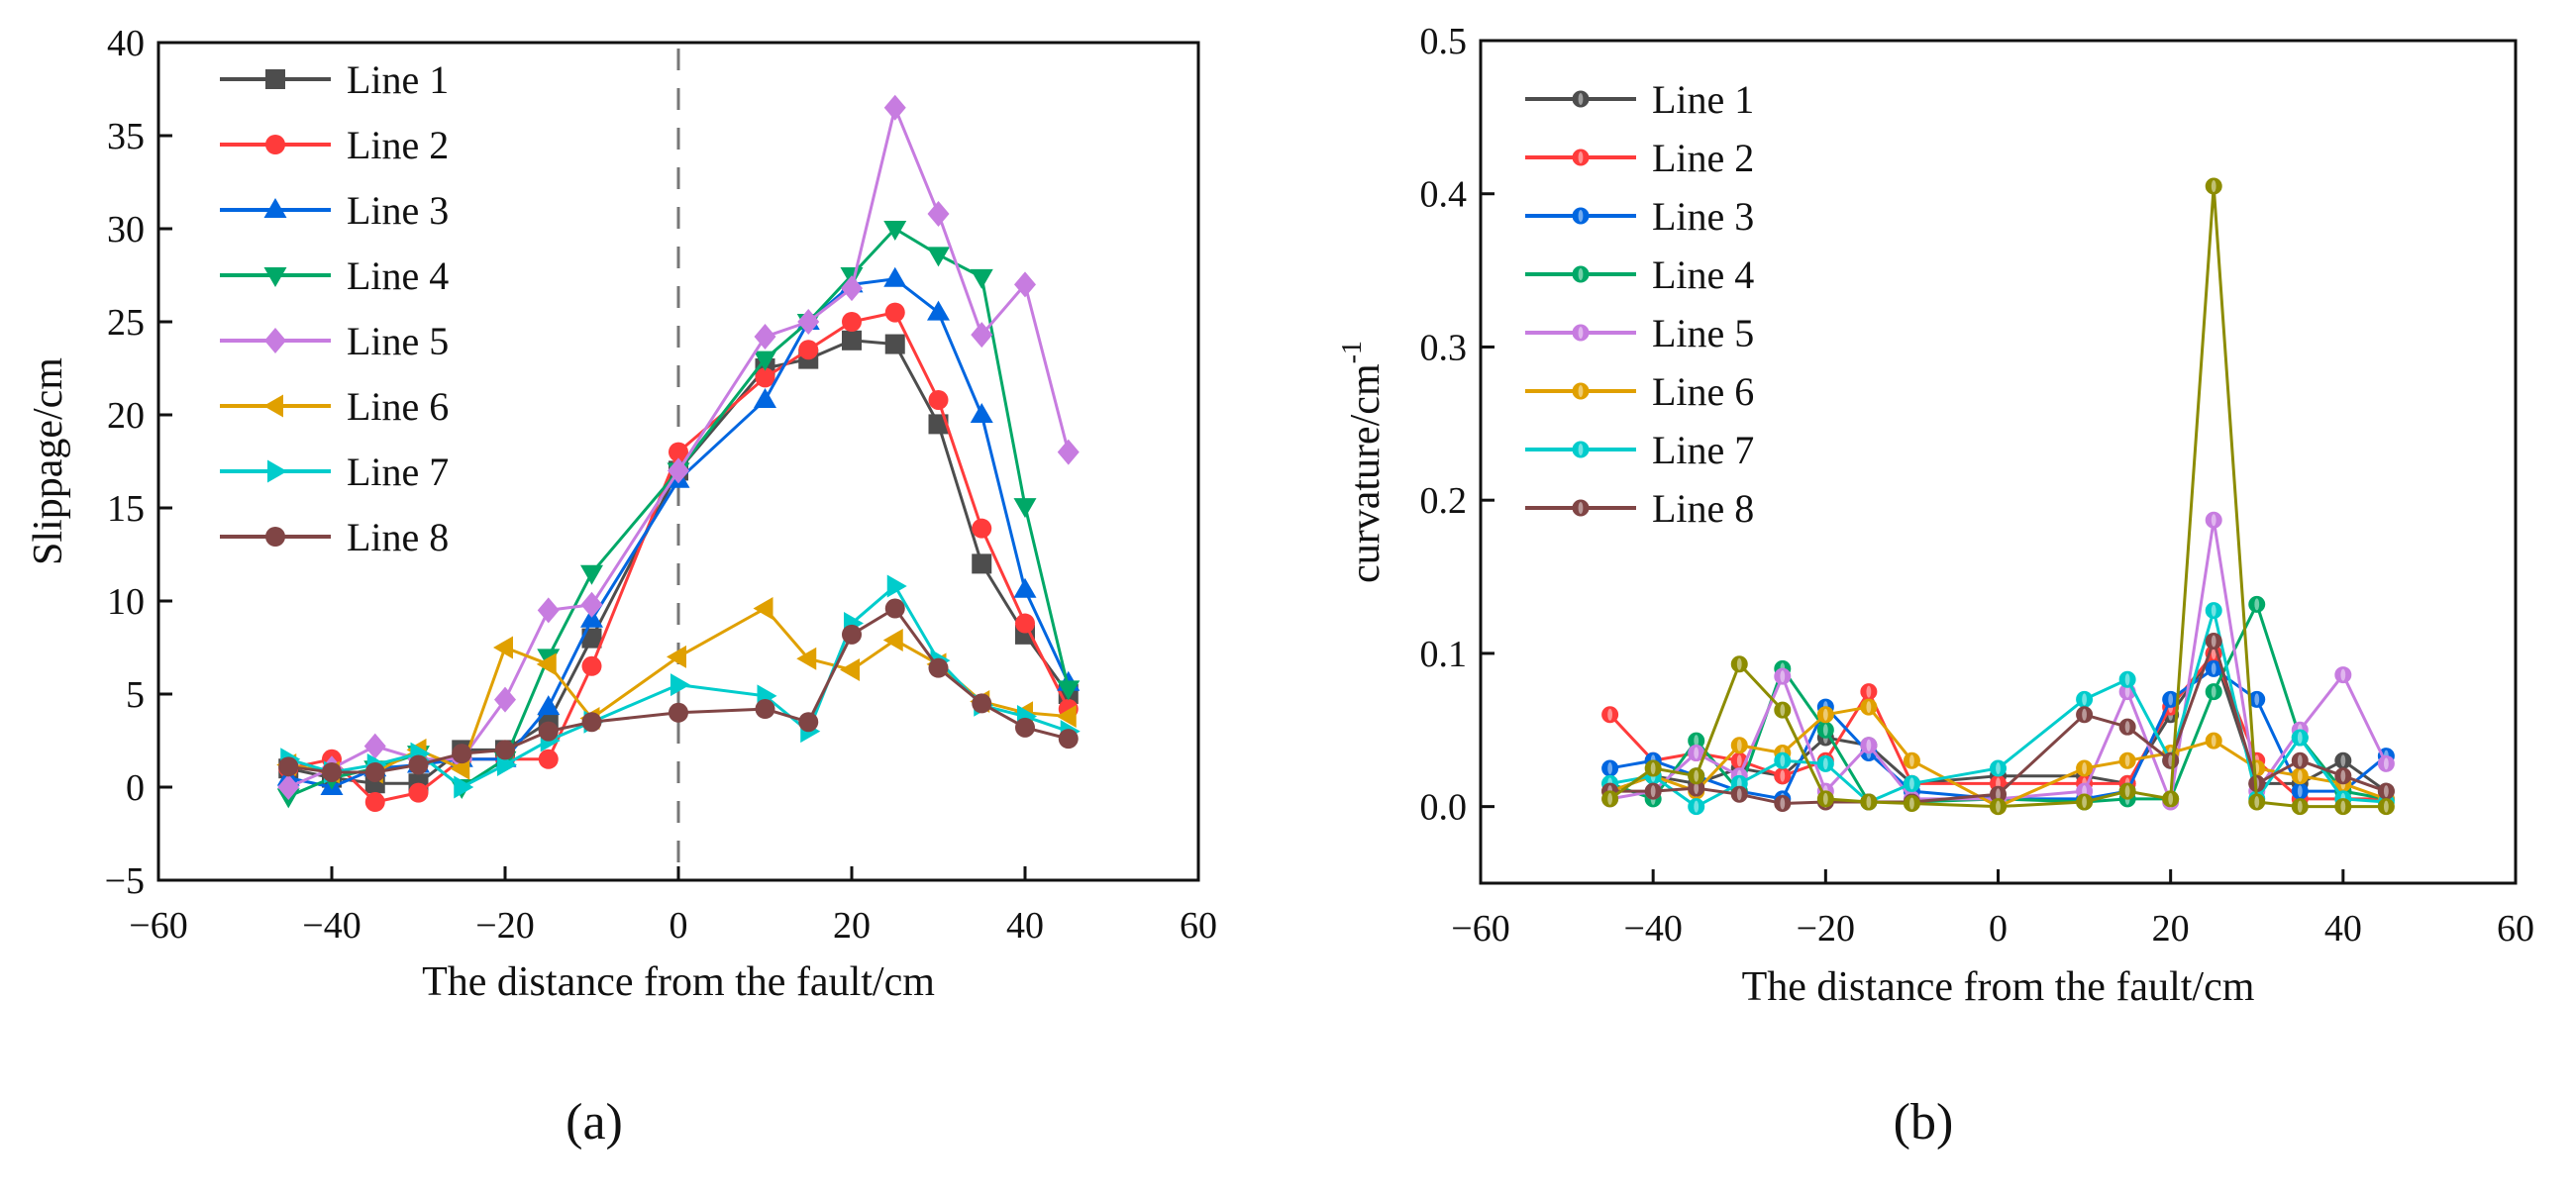 The image size is (2576, 1201). I want to click on y-axis-label-text: curvature/cm, so click(1366, 473).